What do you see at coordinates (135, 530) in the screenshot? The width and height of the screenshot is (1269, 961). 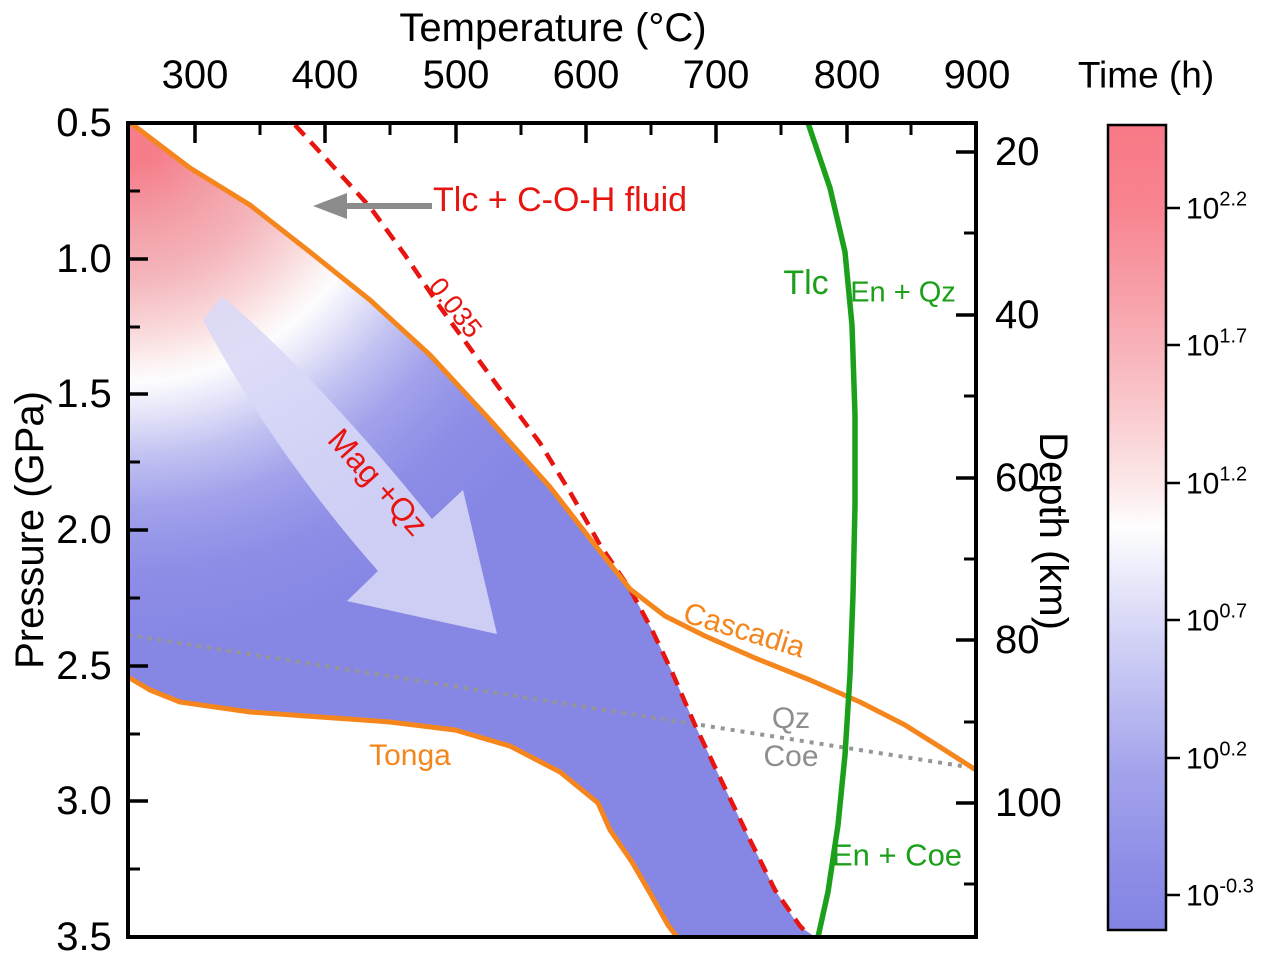 I see `pressure-minor-ticks` at bounding box center [135, 530].